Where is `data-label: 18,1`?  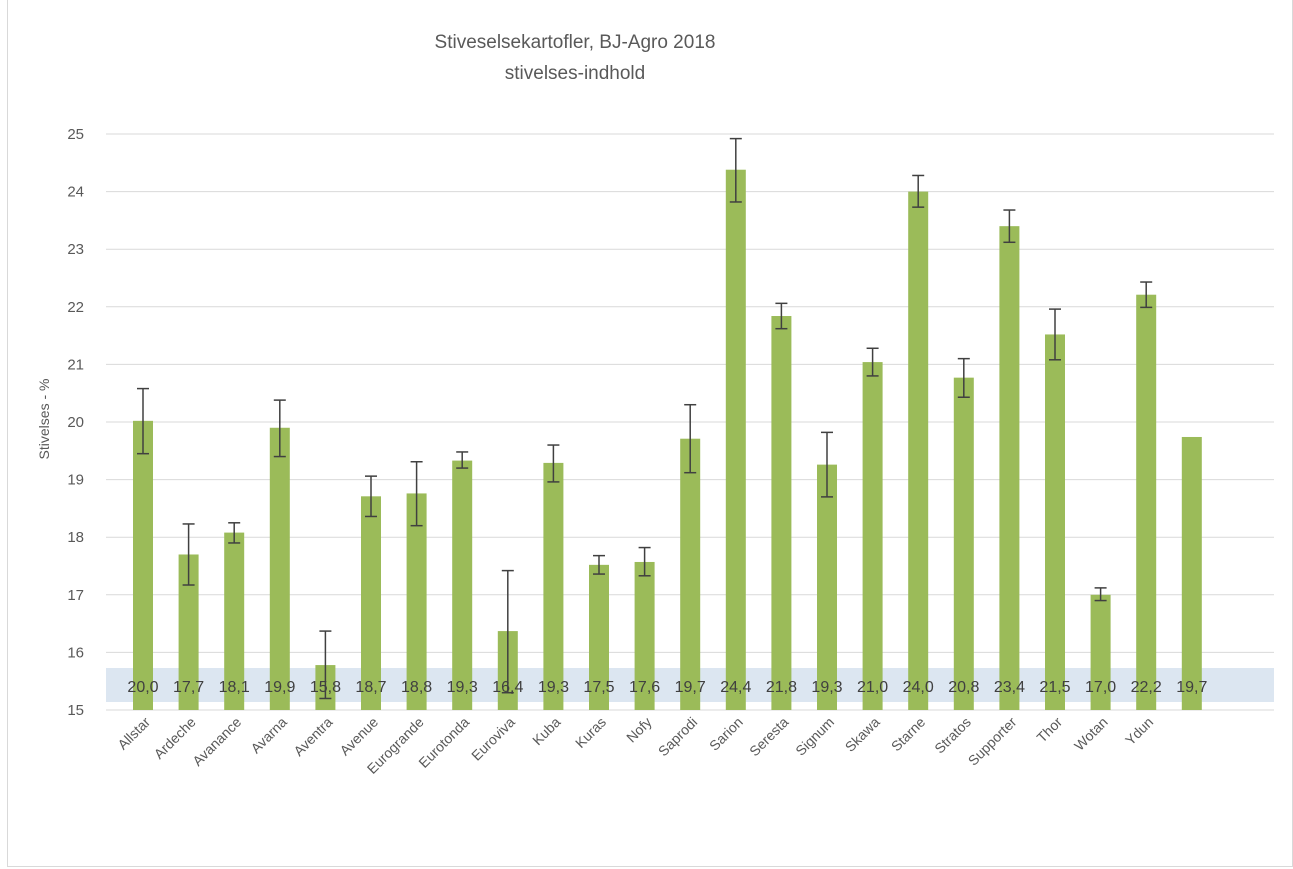
data-label: 18,1 is located at coordinates (234, 687).